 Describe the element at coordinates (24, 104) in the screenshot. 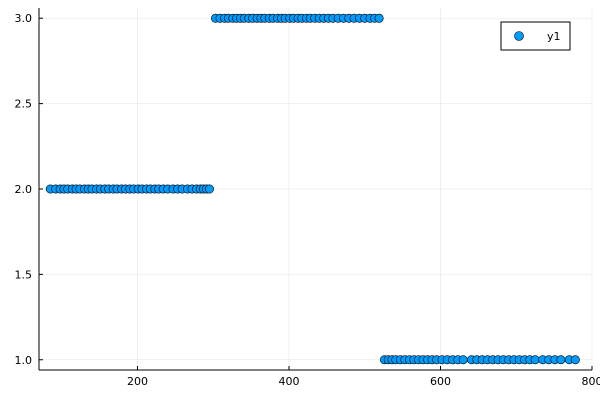

I see `y-tick-label: 2.5` at that location.